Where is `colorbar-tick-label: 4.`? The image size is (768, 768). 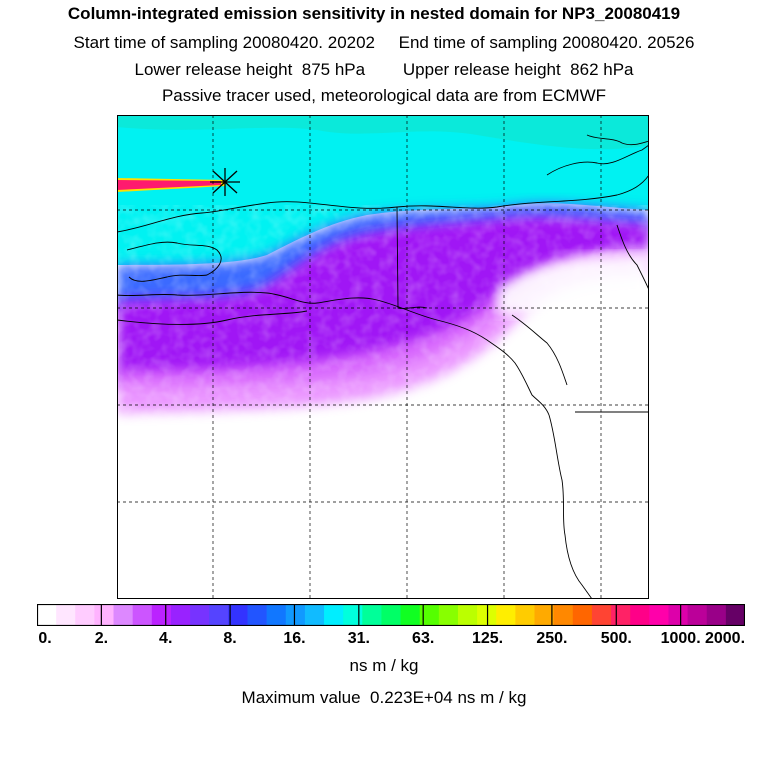 colorbar-tick-label: 4. is located at coordinates (166, 638).